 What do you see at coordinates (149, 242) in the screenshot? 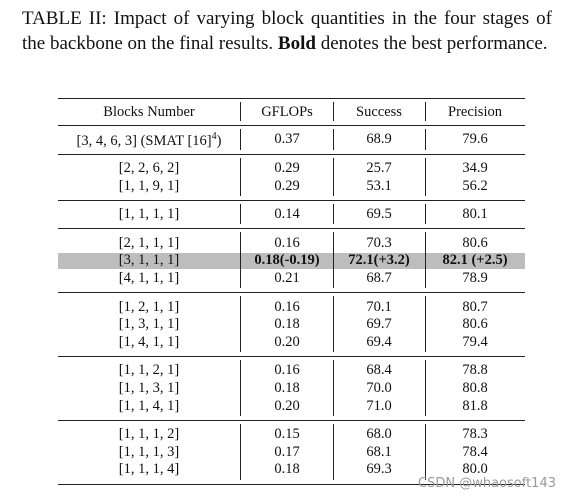
I see `table-cell: [2, 1, 1, 1]` at bounding box center [149, 242].